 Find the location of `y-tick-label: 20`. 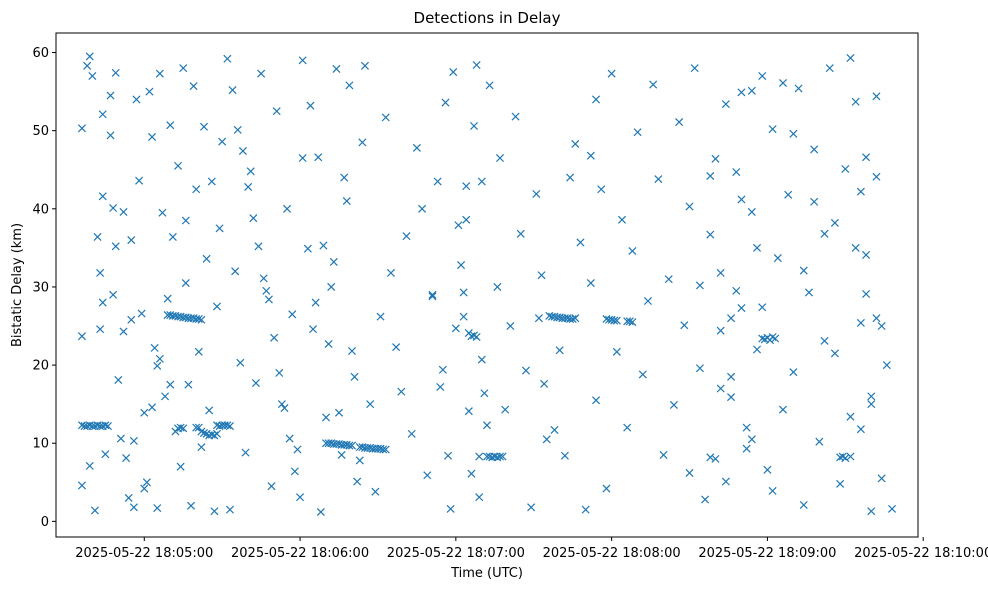

y-tick-label: 20 is located at coordinates (40, 366).